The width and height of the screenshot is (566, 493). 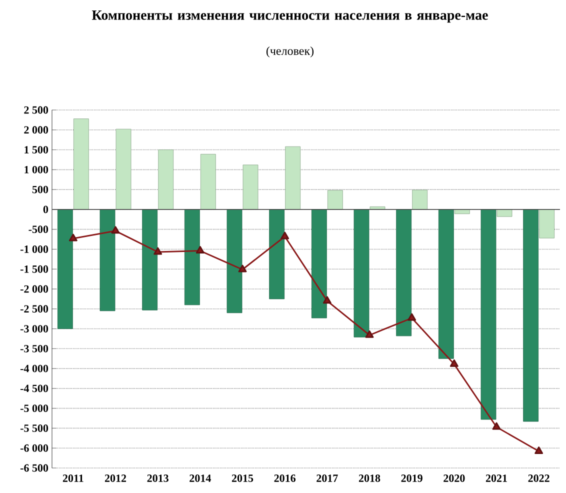 What do you see at coordinates (40, 190) in the screenshot?
I see `y-tick-label: 500` at bounding box center [40, 190].